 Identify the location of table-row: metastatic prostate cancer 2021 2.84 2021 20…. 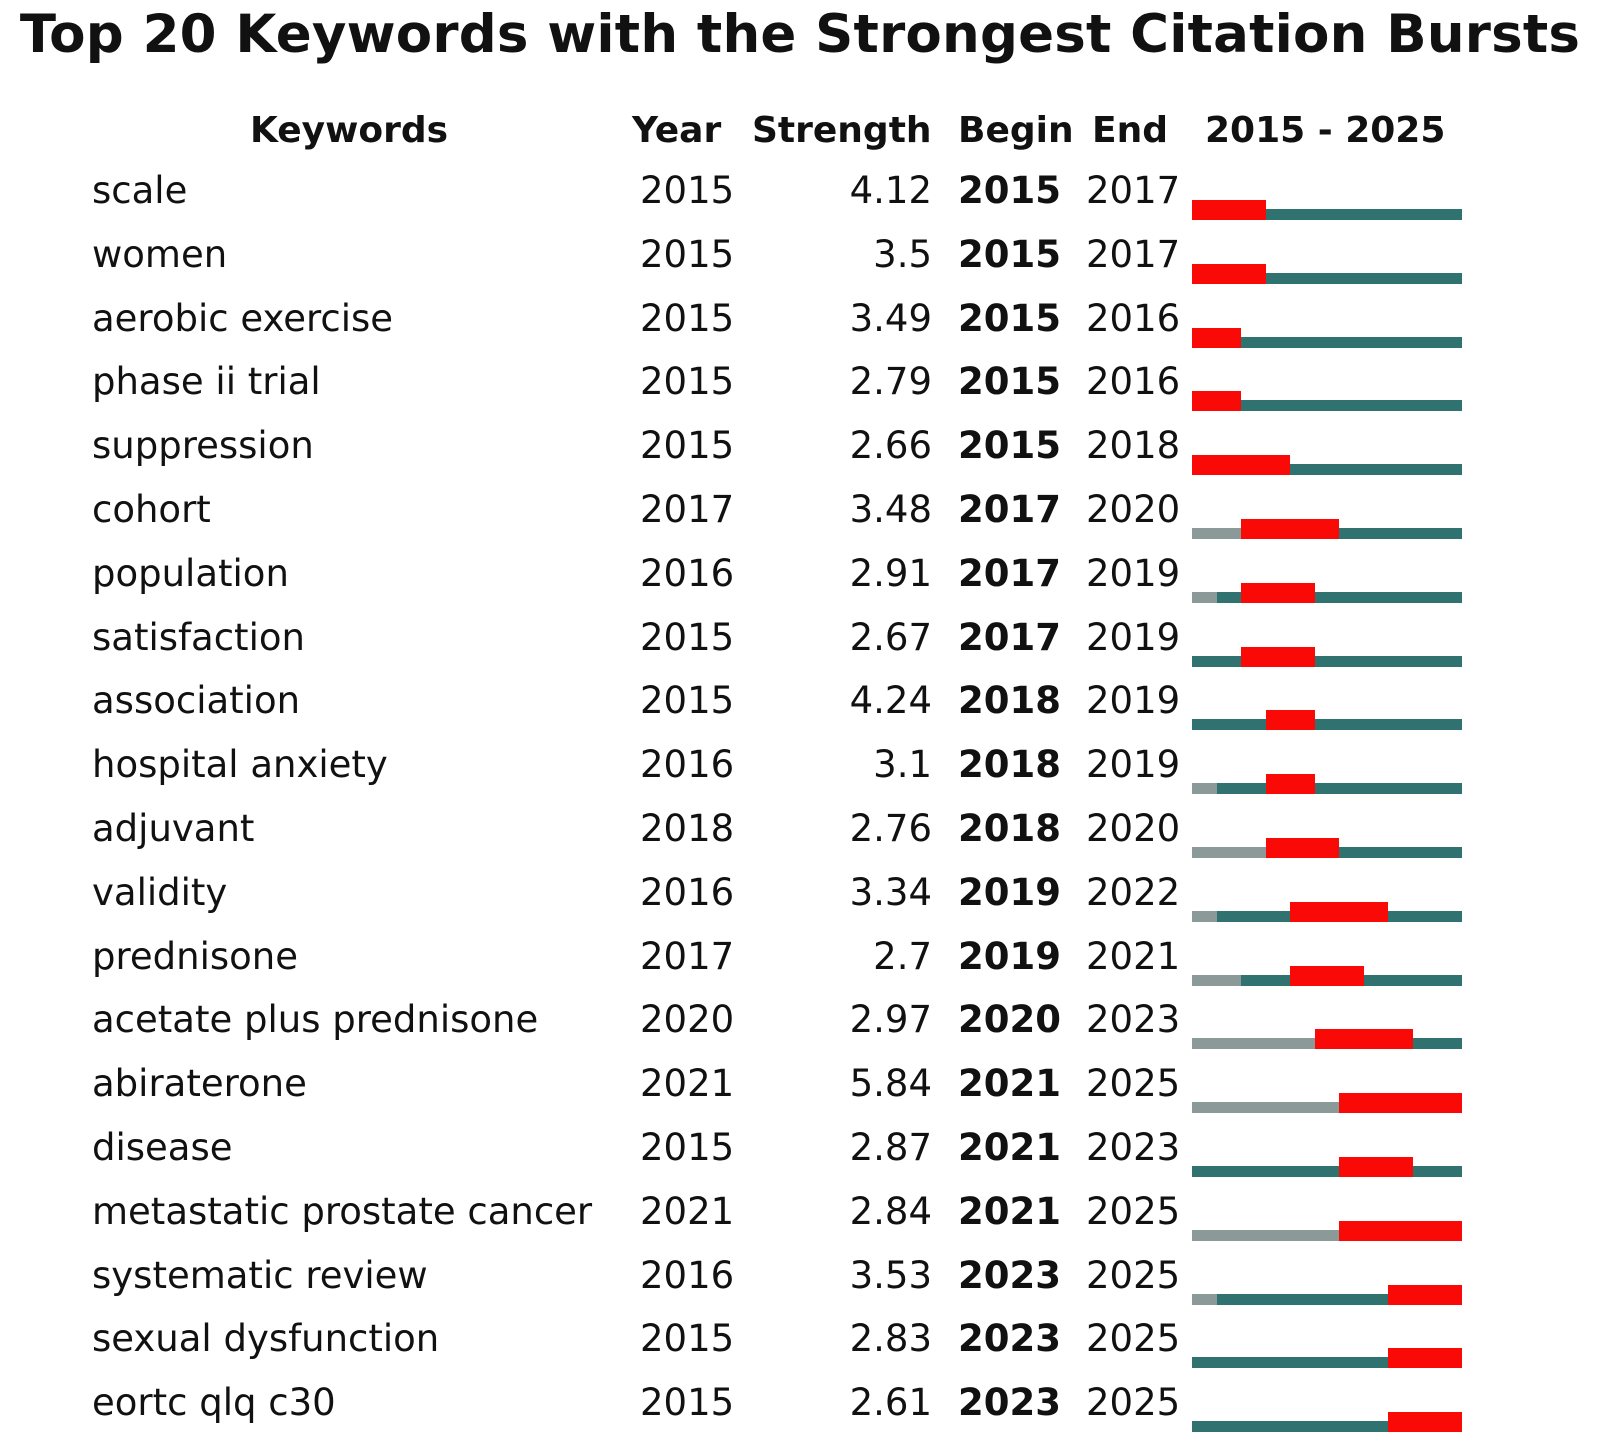
(800, 1217).